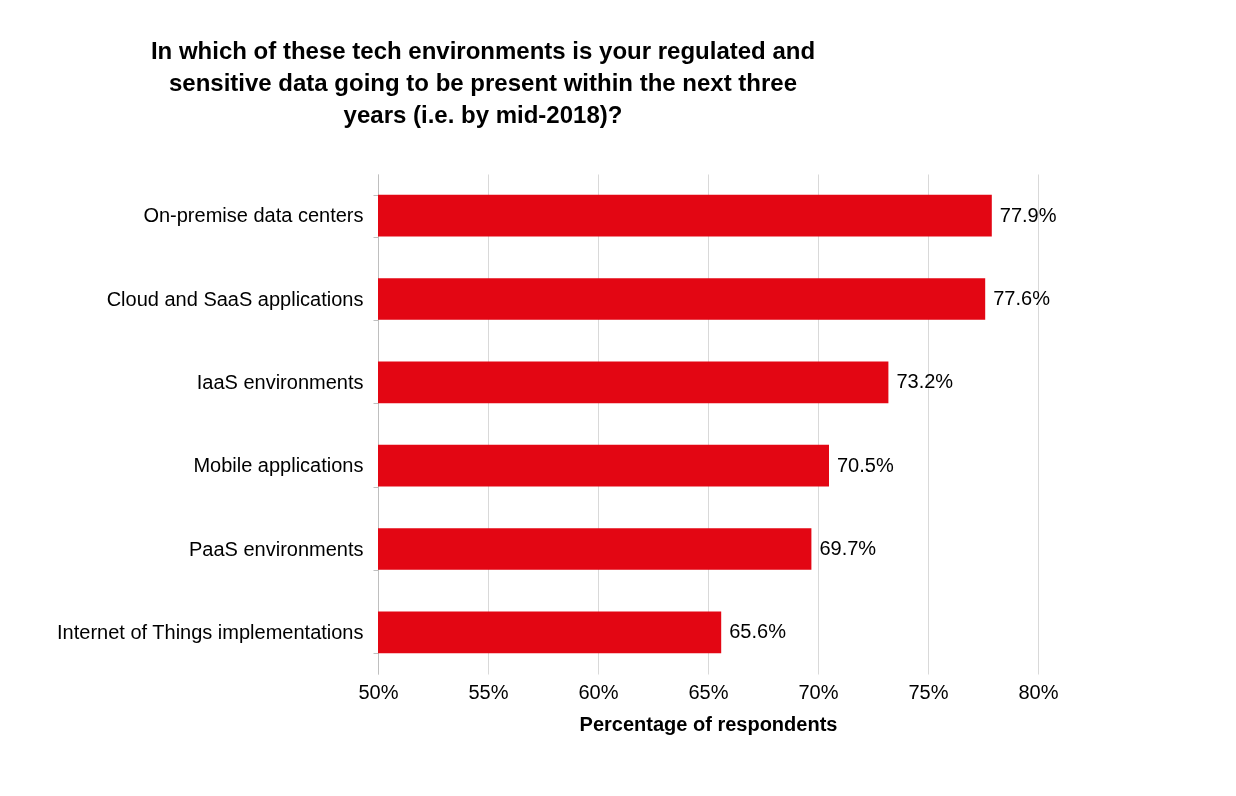 Image resolution: width=1236 pixels, height=796 pixels. Describe the element at coordinates (758, 631) in the screenshot. I see `data-label: 65.6%` at that location.